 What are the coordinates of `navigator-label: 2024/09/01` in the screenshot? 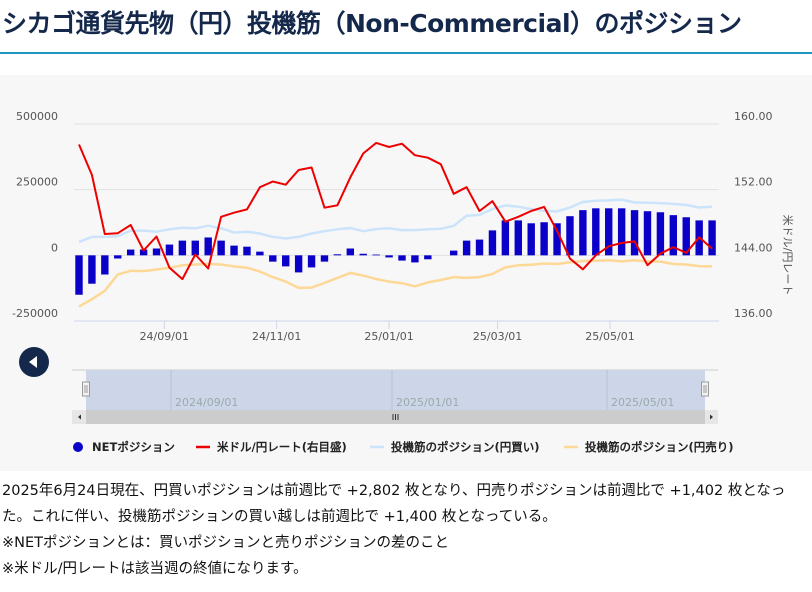 It's located at (206, 402).